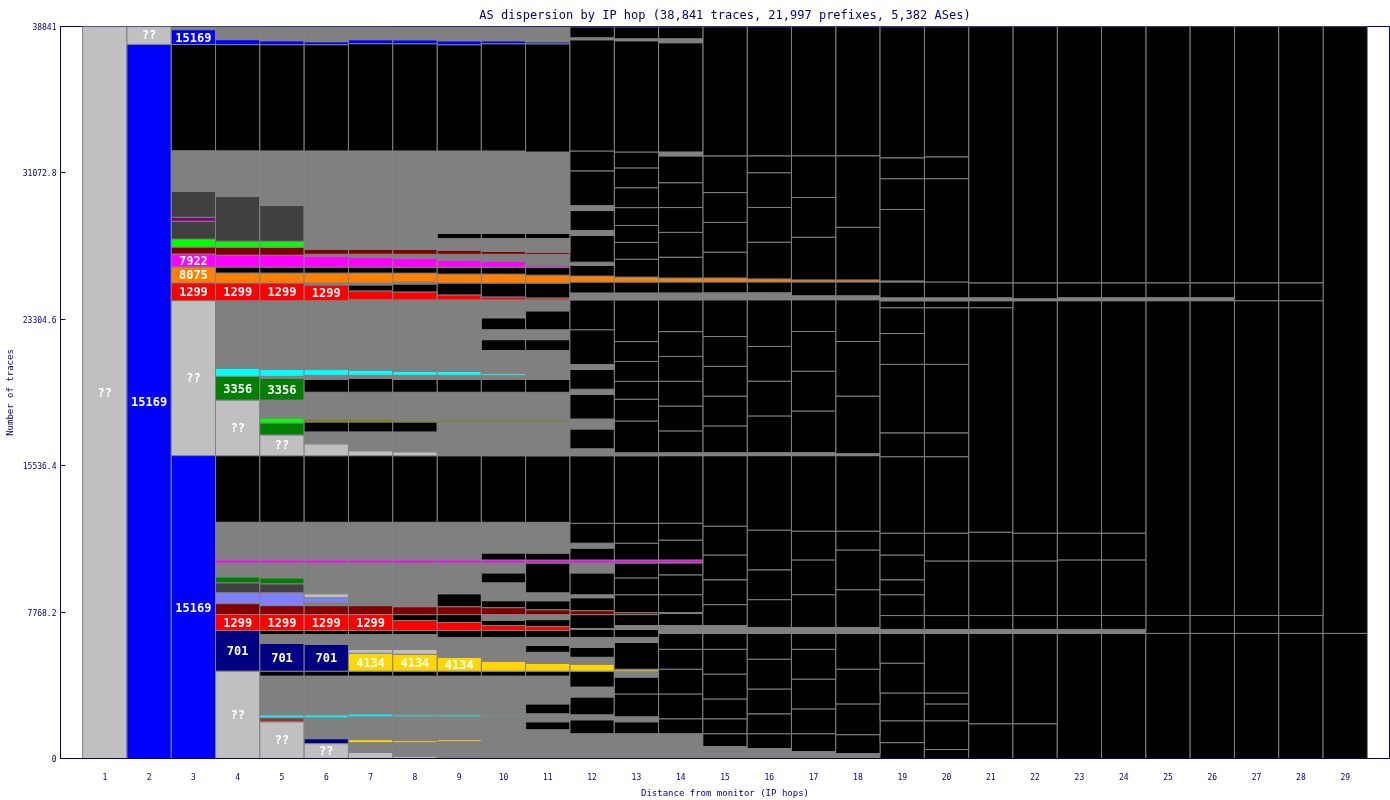 Image resolution: width=1390 pixels, height=800 pixels. Describe the element at coordinates (371, 662) in the screenshot. I see `text: 4134` at that location.